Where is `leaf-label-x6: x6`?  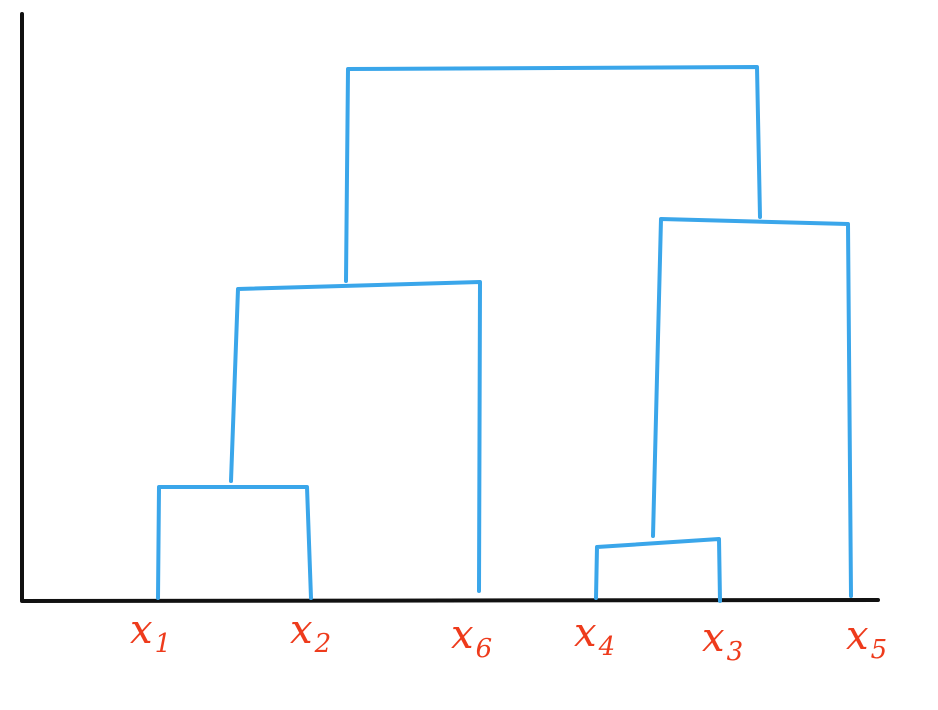
leaf-label-x6: x6 is located at coordinates (471, 638).